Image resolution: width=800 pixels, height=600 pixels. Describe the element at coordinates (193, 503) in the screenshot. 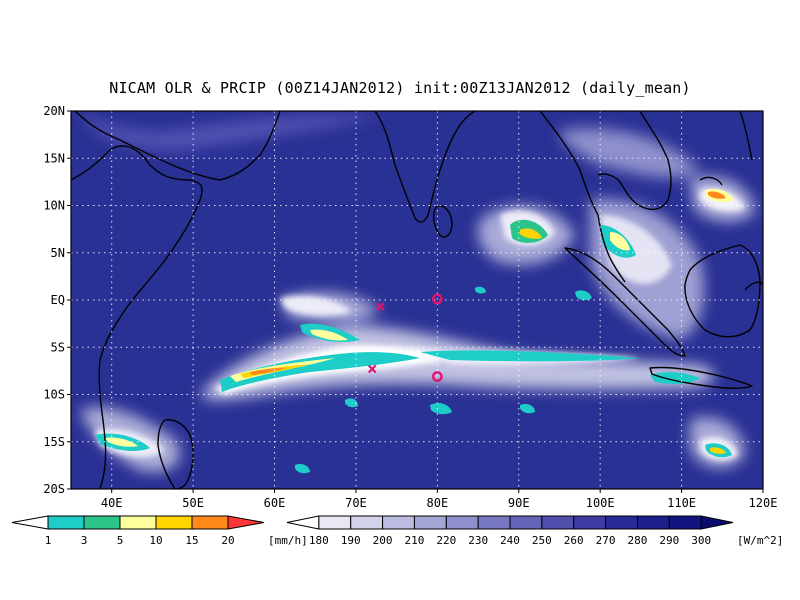

I see `lon-tick-label: 50E` at that location.